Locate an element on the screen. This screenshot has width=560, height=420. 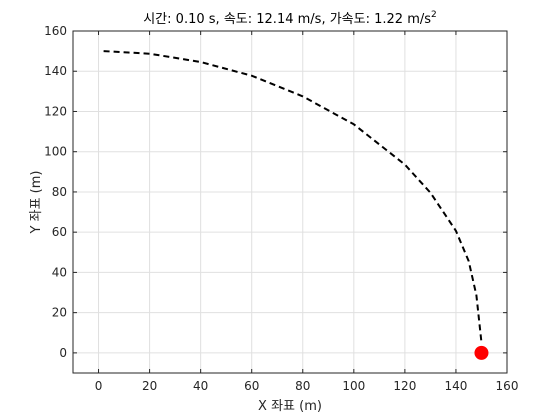
x-tick-label: 140 is located at coordinates (455, 386).